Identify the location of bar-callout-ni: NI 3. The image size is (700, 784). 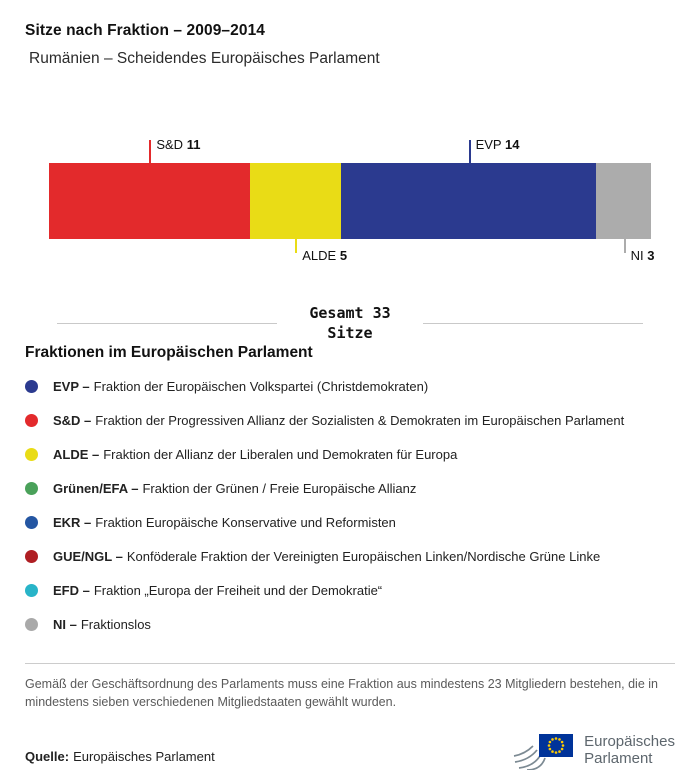
(639, 251).